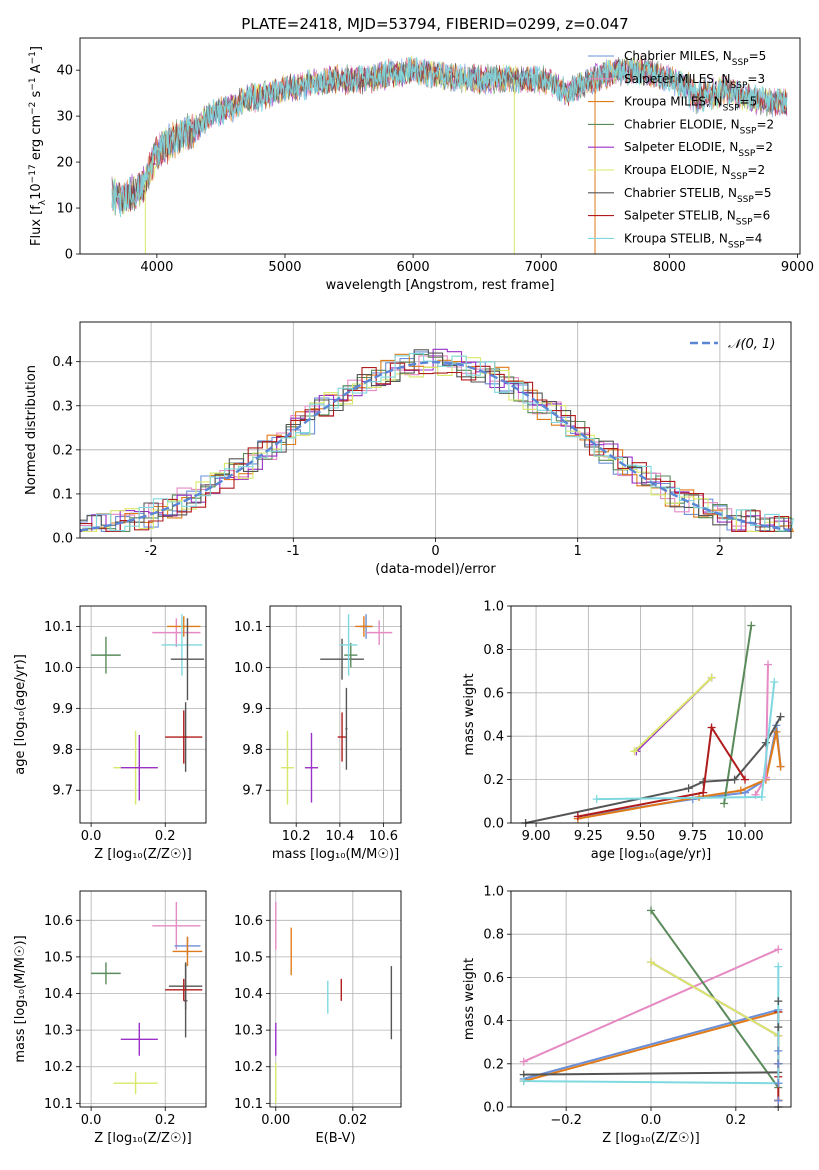  Describe the element at coordinates (69, 255) in the screenshot. I see `y-tick-label: 0` at that location.